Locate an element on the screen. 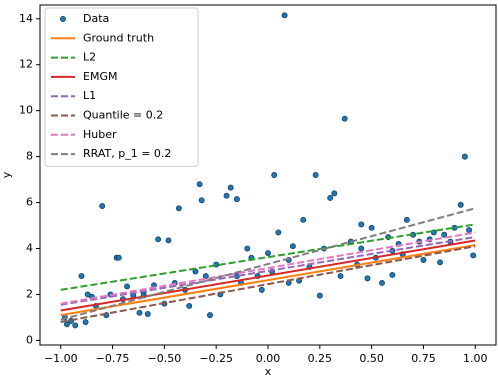  x-tick-label: 0.25 is located at coordinates (320, 358).